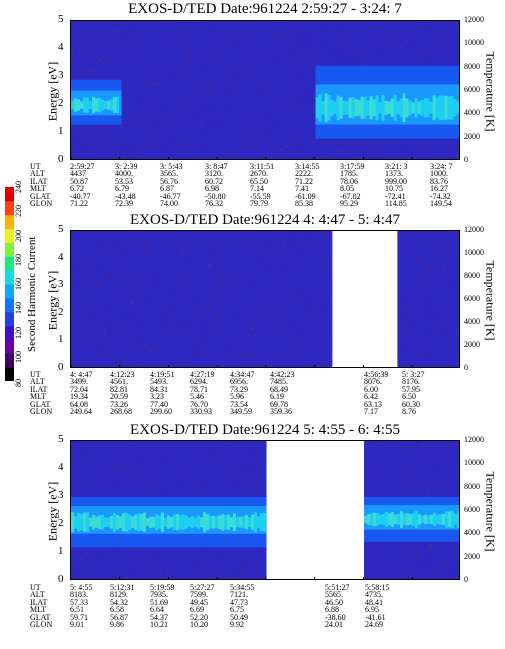 Image resolution: width=505 pixels, height=649 pixels. Describe the element at coordinates (199, 602) in the screenshot. I see `orbit-cell: 49.45` at that location.